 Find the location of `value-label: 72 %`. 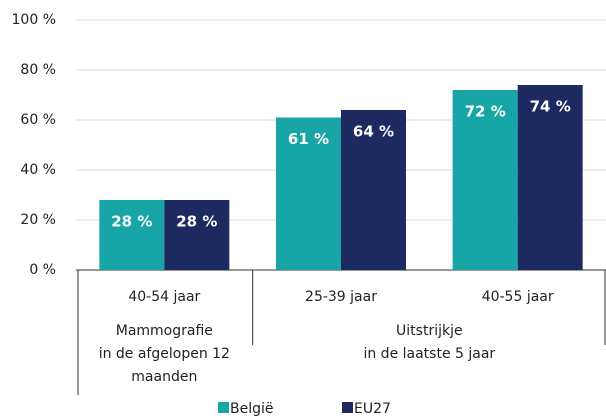

value-label: 72 % is located at coordinates (485, 112).